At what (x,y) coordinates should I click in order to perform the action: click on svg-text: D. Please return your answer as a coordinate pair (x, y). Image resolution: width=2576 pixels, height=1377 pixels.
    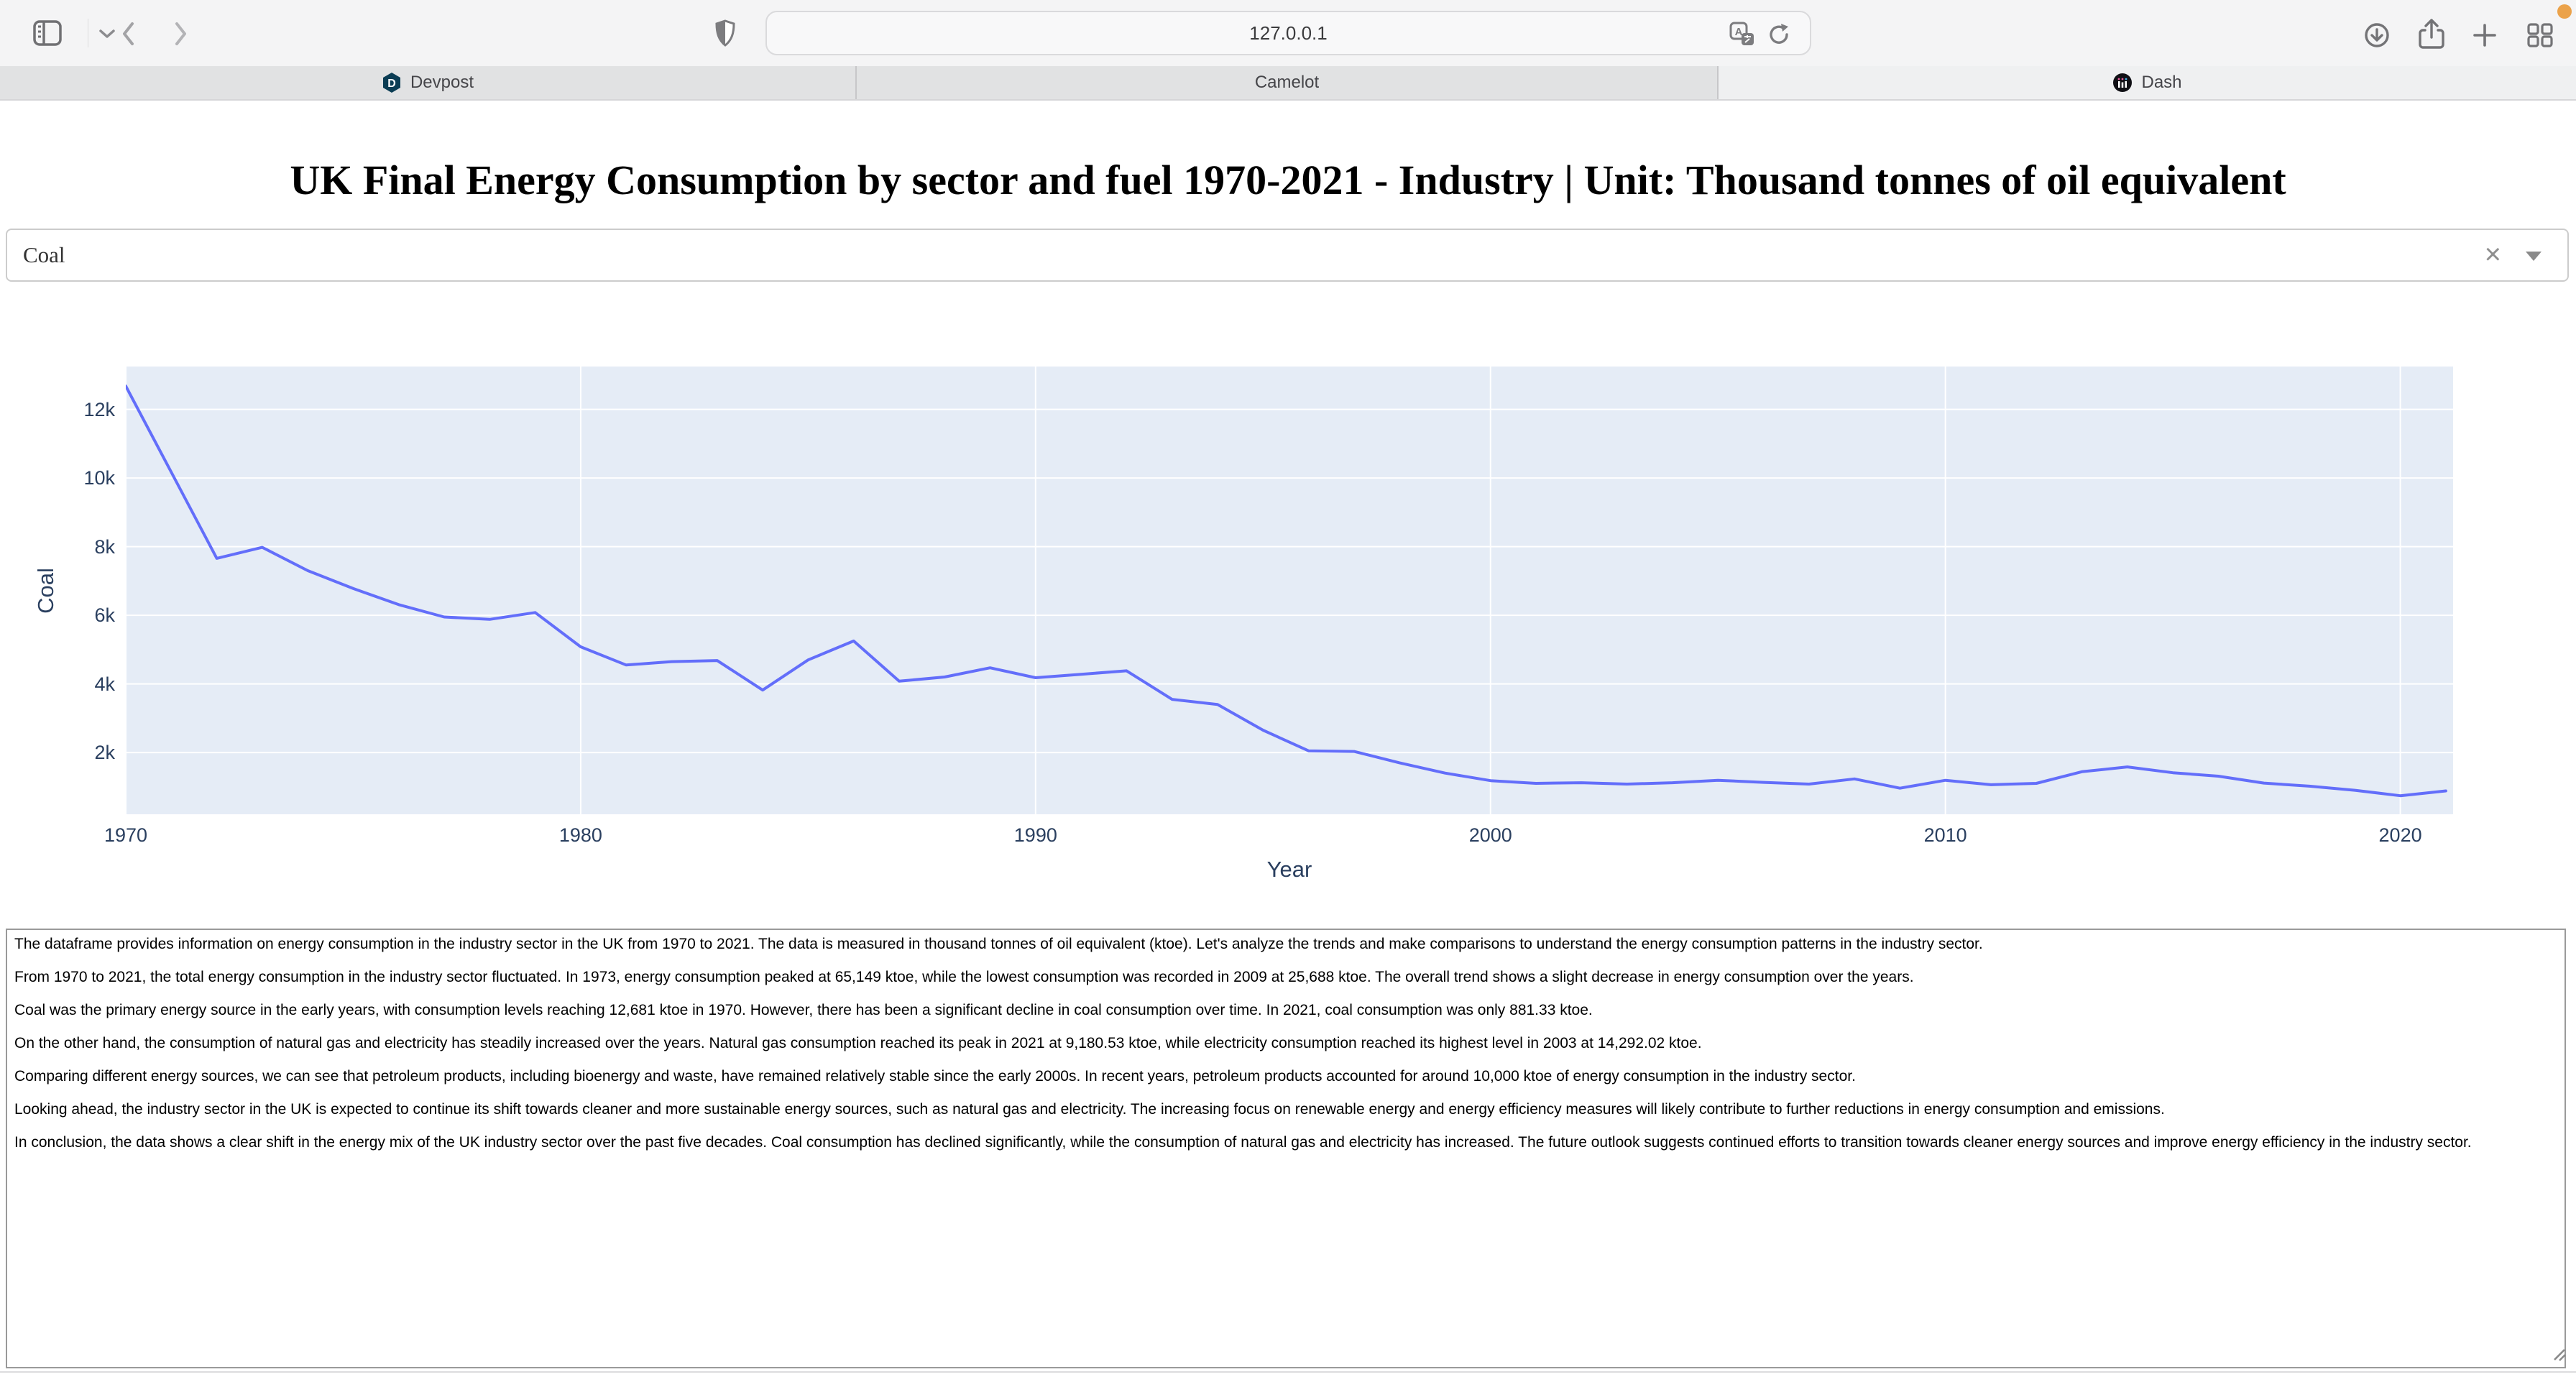
    Looking at the image, I should click on (391, 84).